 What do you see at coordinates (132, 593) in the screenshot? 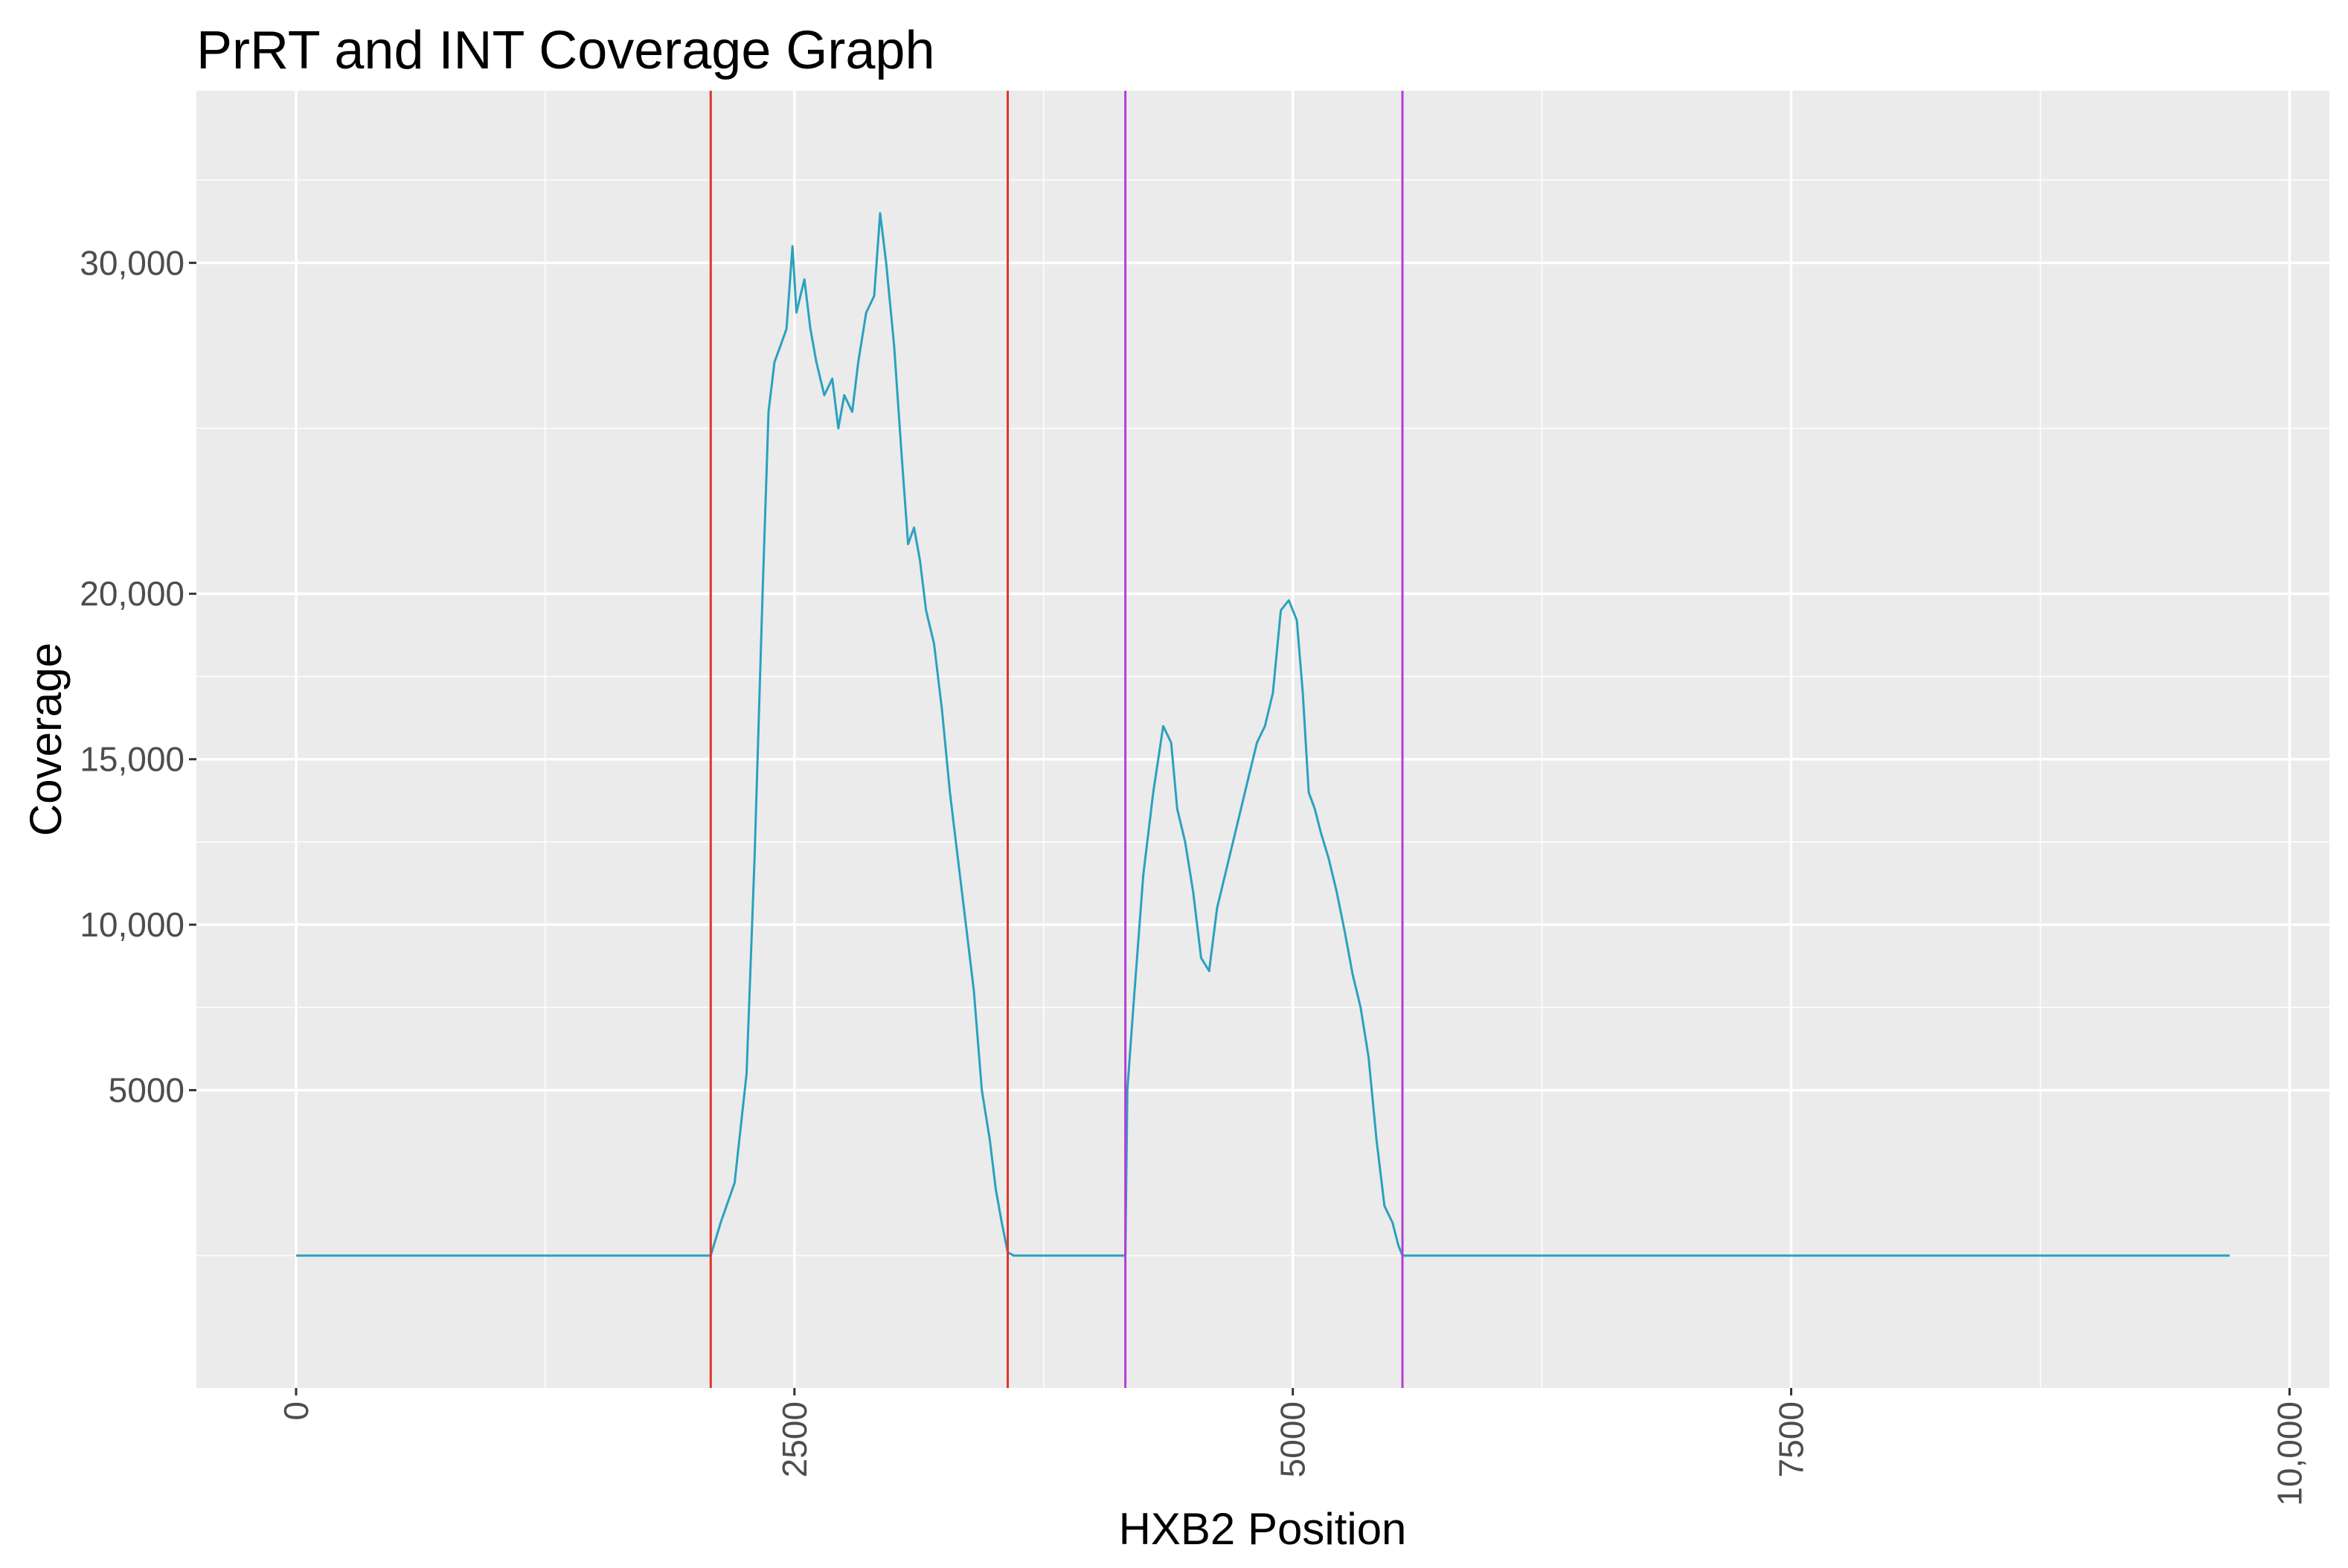
I see `y-tick-label: 20,000` at bounding box center [132, 593].